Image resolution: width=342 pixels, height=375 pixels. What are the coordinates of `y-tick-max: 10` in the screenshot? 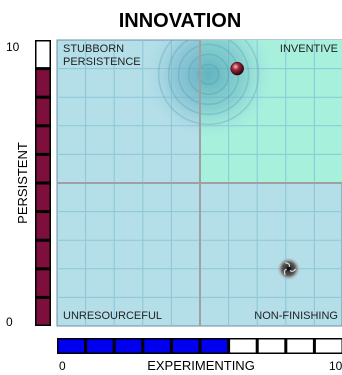 It's located at (13, 47).